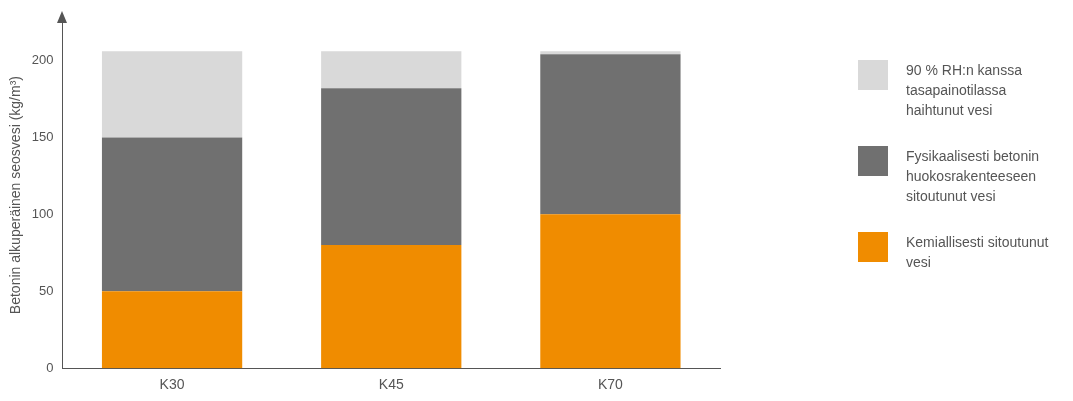  What do you see at coordinates (391, 384) in the screenshot?
I see `x-tick-label: K45` at bounding box center [391, 384].